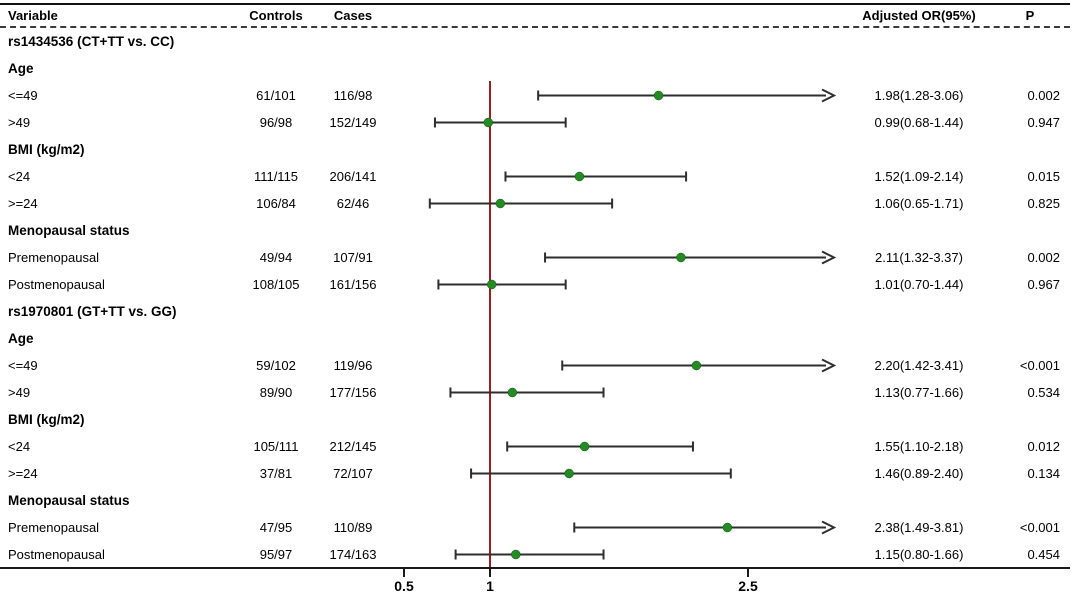  What do you see at coordinates (353, 554) in the screenshot?
I see `cases-value: 174/163` at bounding box center [353, 554].